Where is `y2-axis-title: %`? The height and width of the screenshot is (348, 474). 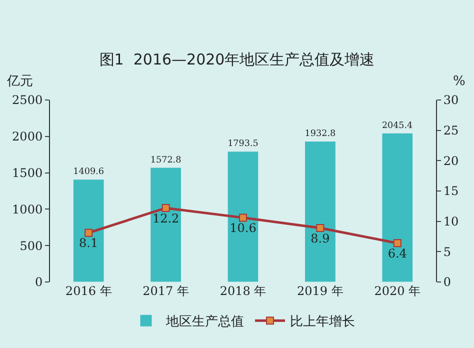 y2-axis-title: % is located at coordinates (459, 81).